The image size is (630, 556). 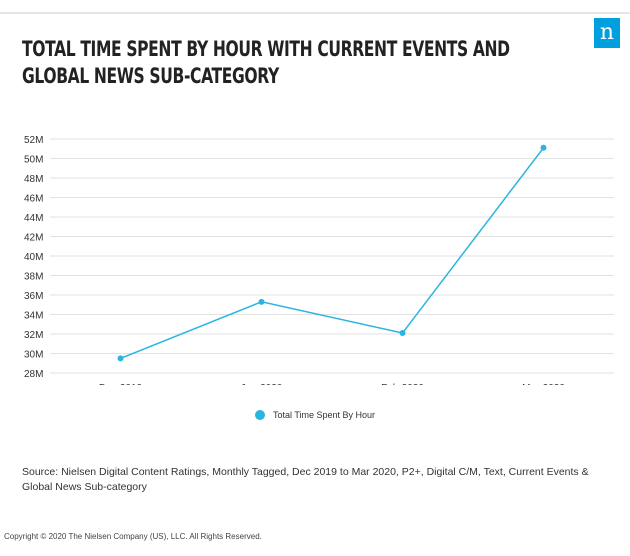 What do you see at coordinates (259, 415) in the screenshot?
I see `legend-marker-icon` at bounding box center [259, 415].